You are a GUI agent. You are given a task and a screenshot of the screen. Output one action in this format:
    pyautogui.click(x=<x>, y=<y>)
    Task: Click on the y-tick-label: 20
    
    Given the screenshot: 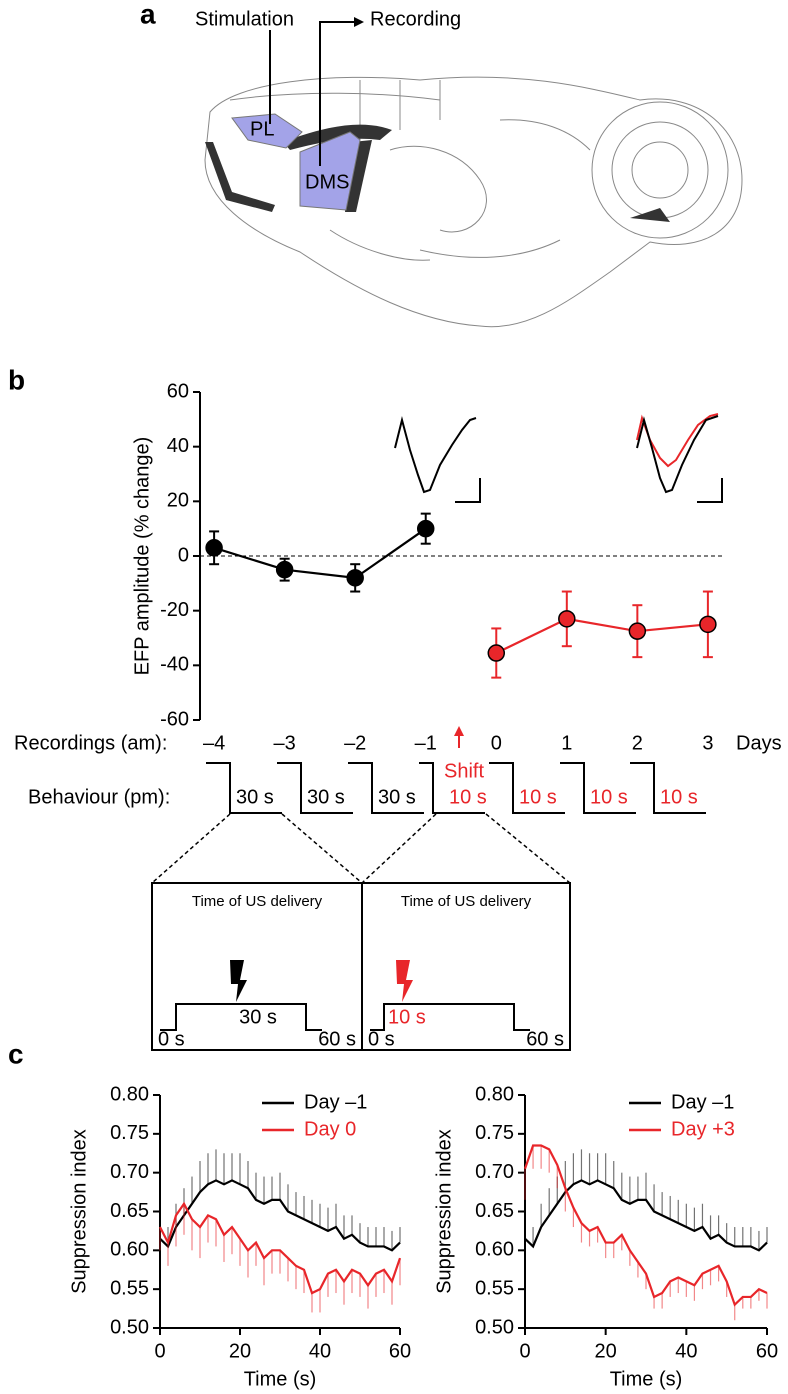 What is the action you would take?
    pyautogui.click(x=178, y=501)
    